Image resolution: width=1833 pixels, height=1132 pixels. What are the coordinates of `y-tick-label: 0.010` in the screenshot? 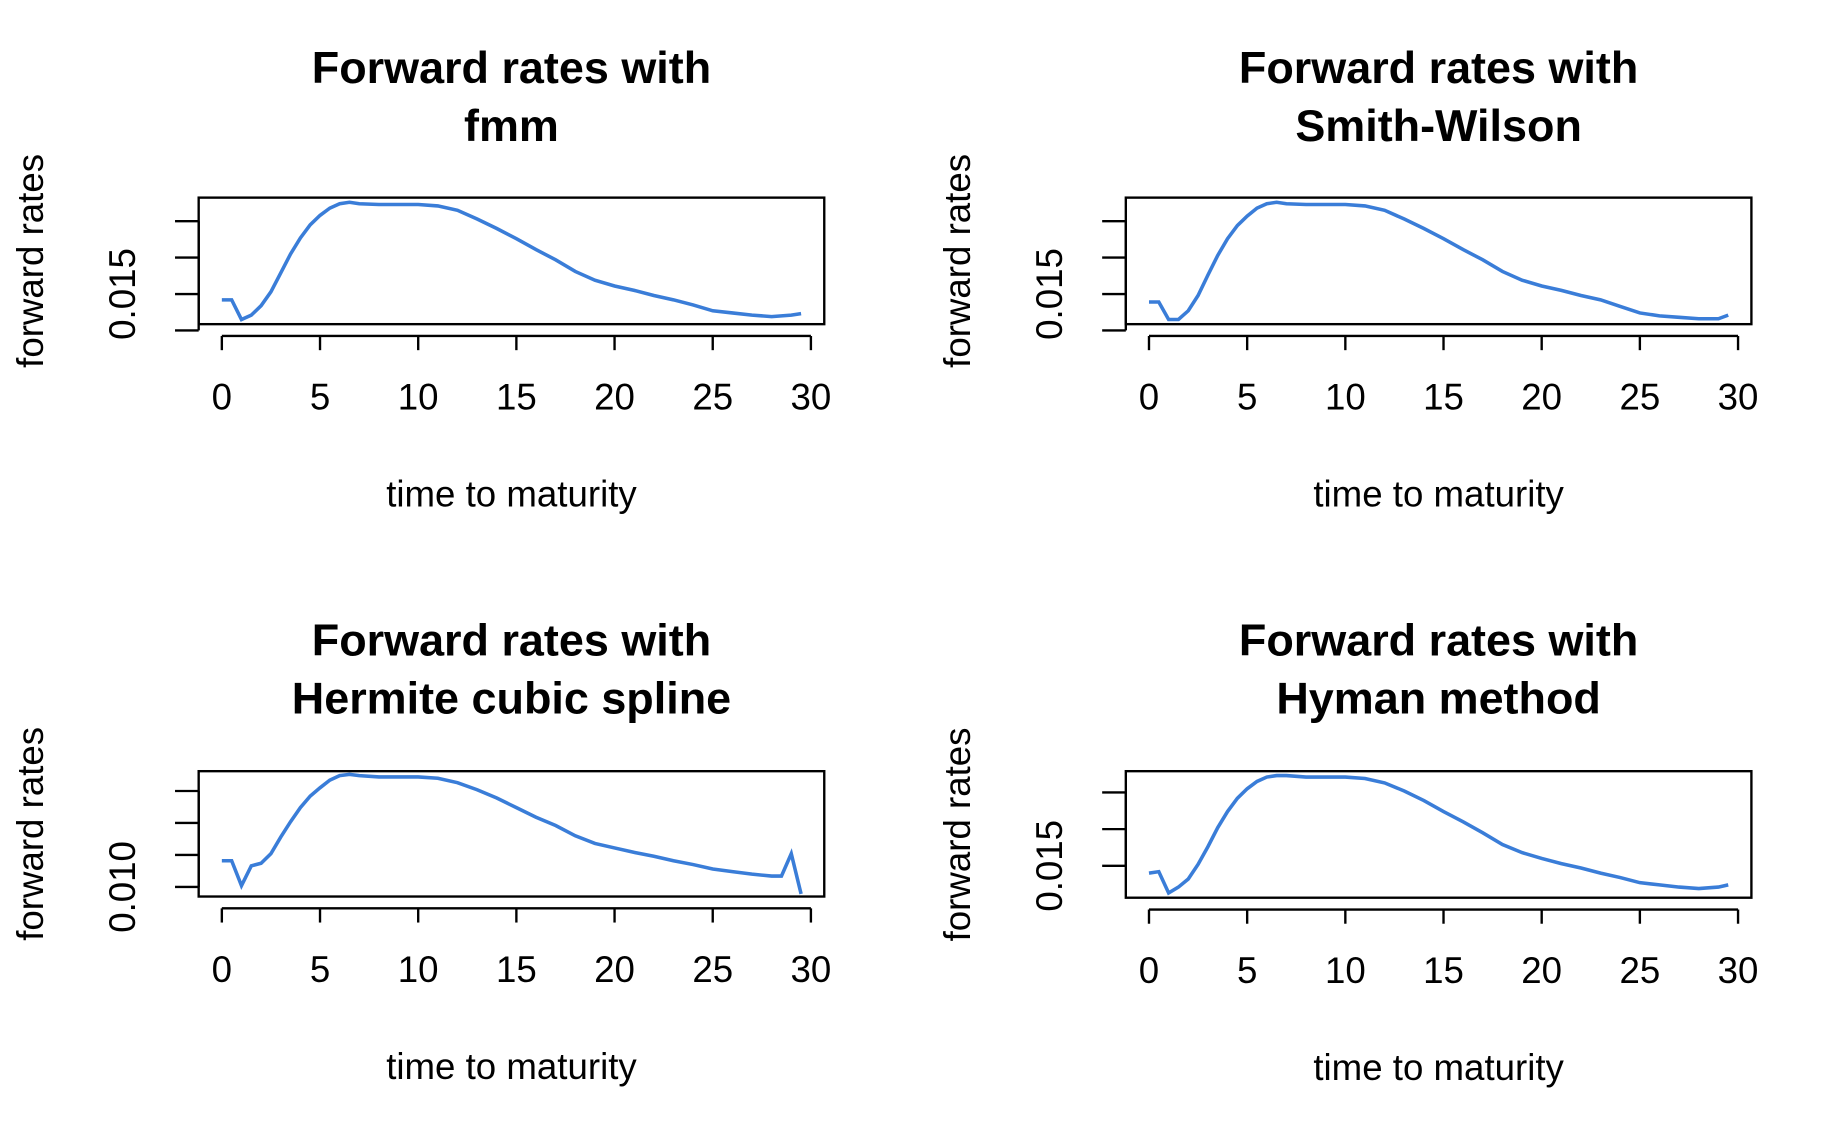 It's located at (122, 887).